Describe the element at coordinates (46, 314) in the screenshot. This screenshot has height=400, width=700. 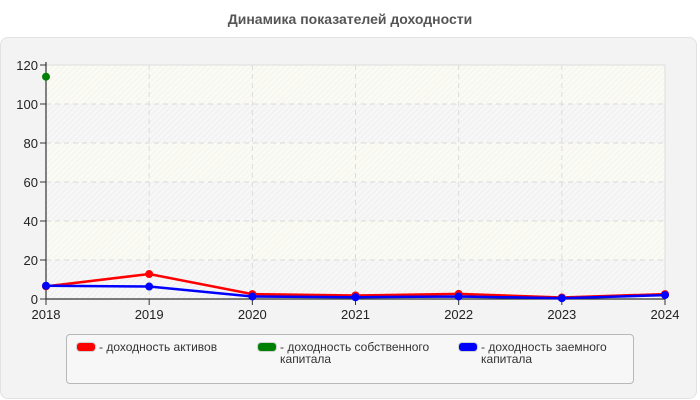
I see `x-tick-label: 2018` at that location.